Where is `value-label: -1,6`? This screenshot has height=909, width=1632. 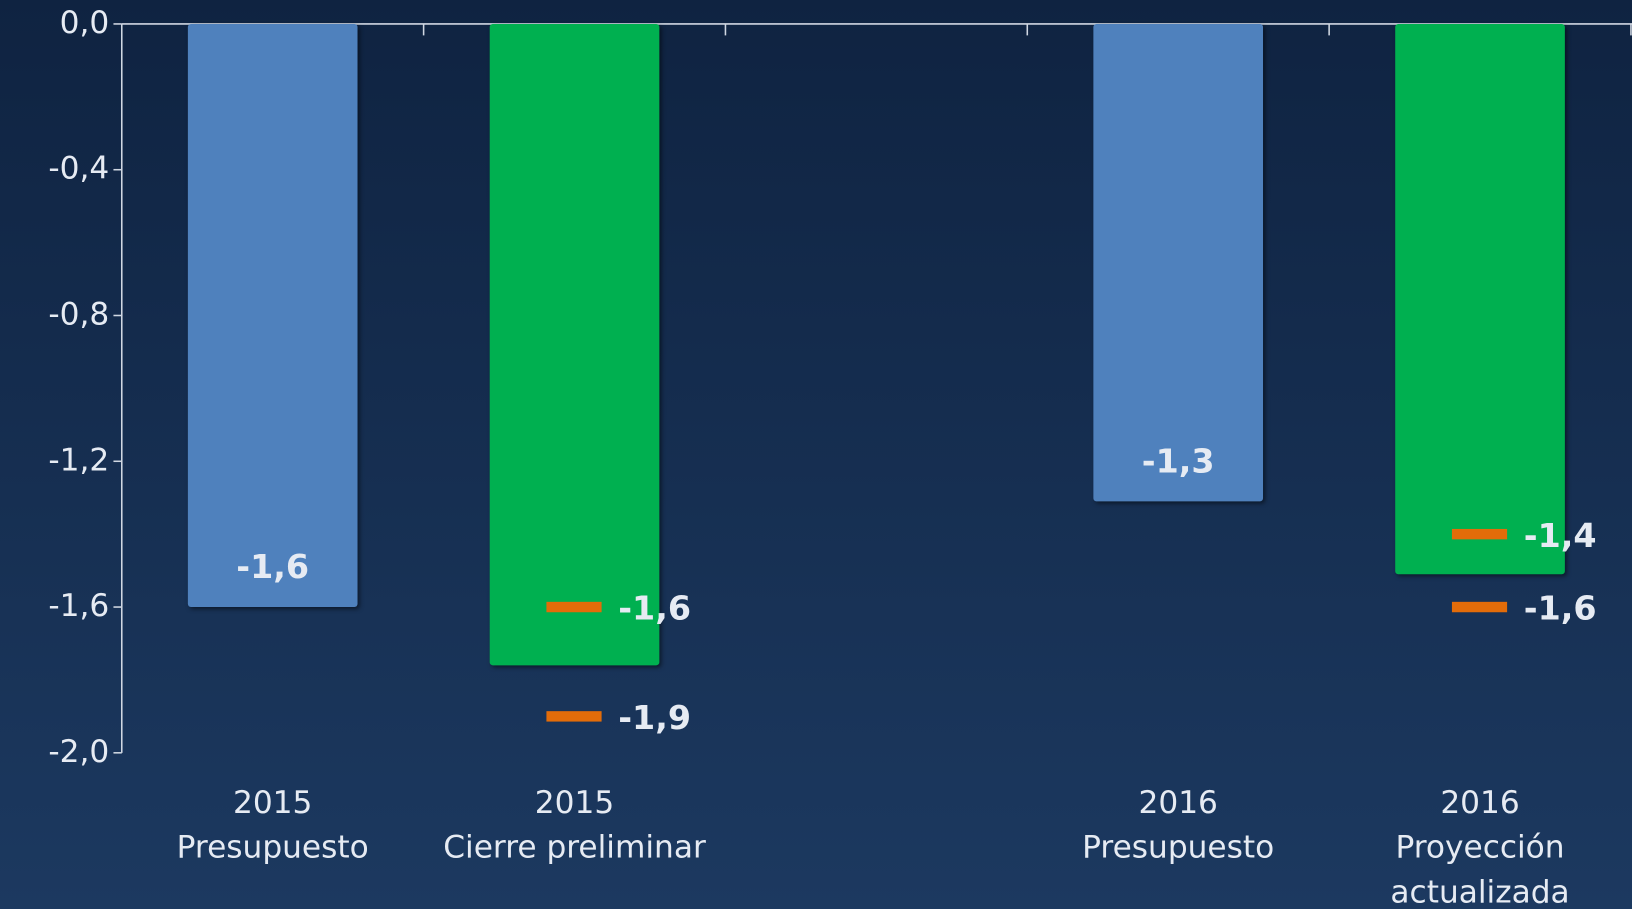 value-label: -1,6 is located at coordinates (272, 566).